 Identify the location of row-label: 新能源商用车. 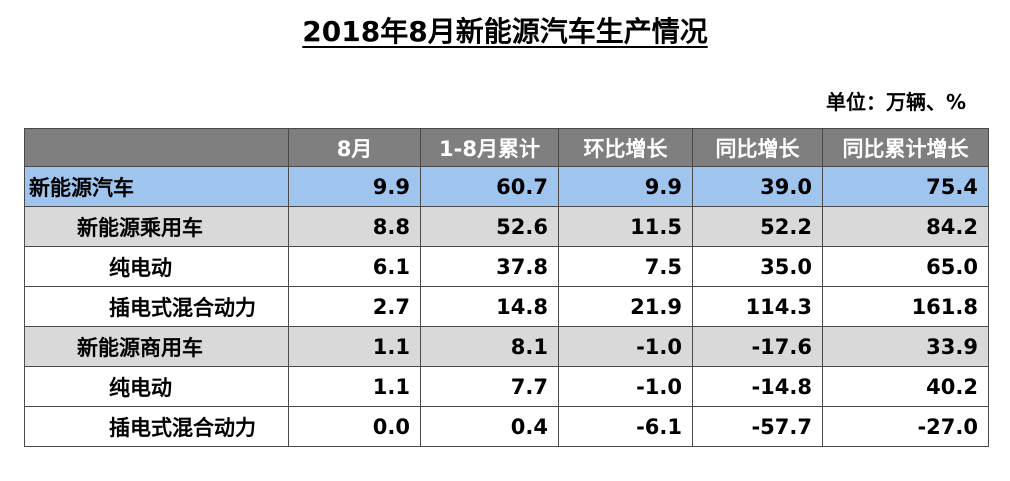
(156, 346).